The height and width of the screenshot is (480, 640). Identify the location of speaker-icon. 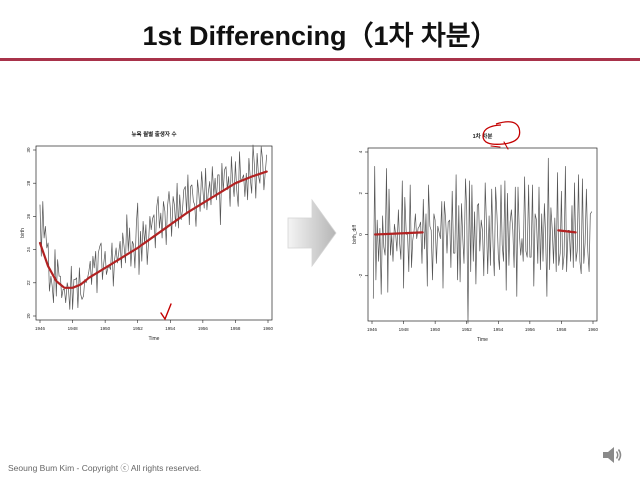
(612, 455).